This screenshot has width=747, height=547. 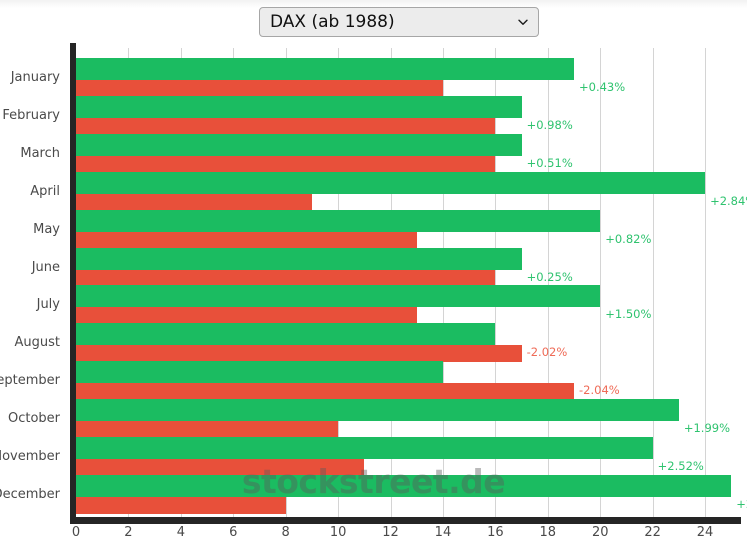 What do you see at coordinates (45, 267) in the screenshot?
I see `y-tick-label: June` at bounding box center [45, 267].